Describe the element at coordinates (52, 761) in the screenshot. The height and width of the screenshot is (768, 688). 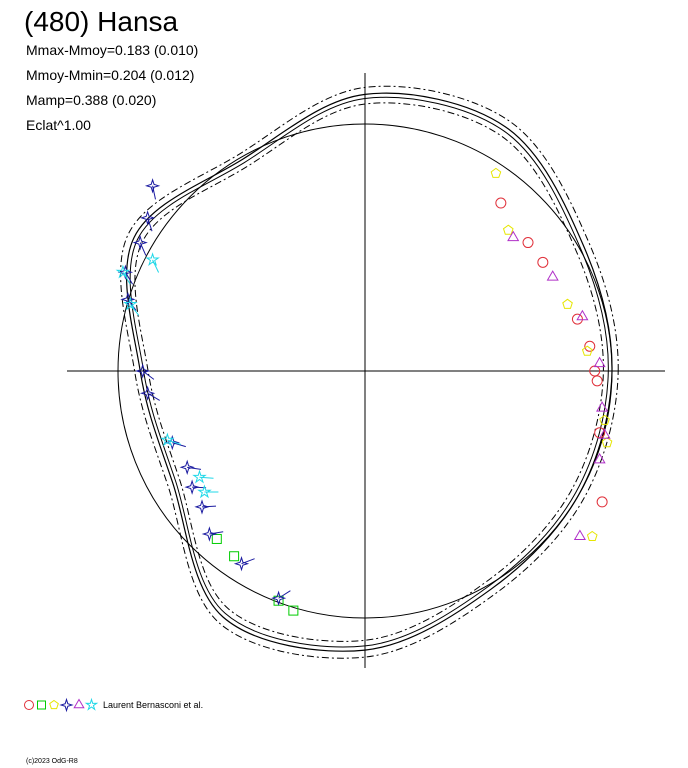
I see `copyright-text: (c)2023 OdG-R8` at that location.